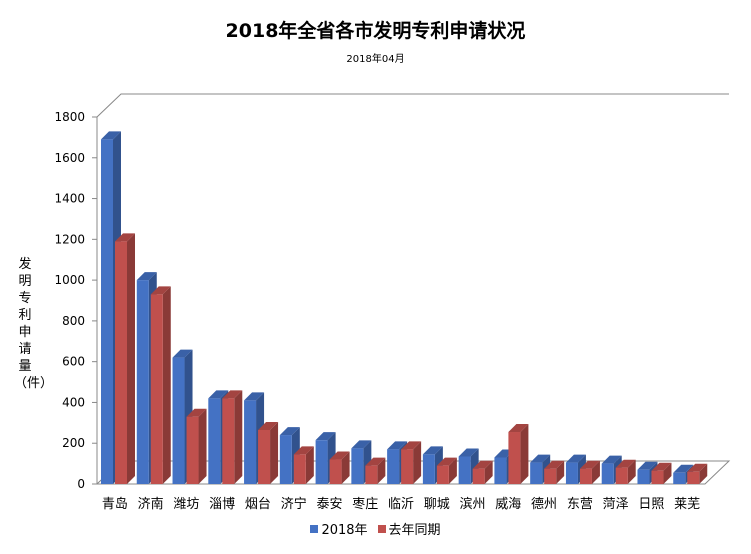  Describe the element at coordinates (81, 484) in the screenshot. I see `y-tick-label: 0` at that location.